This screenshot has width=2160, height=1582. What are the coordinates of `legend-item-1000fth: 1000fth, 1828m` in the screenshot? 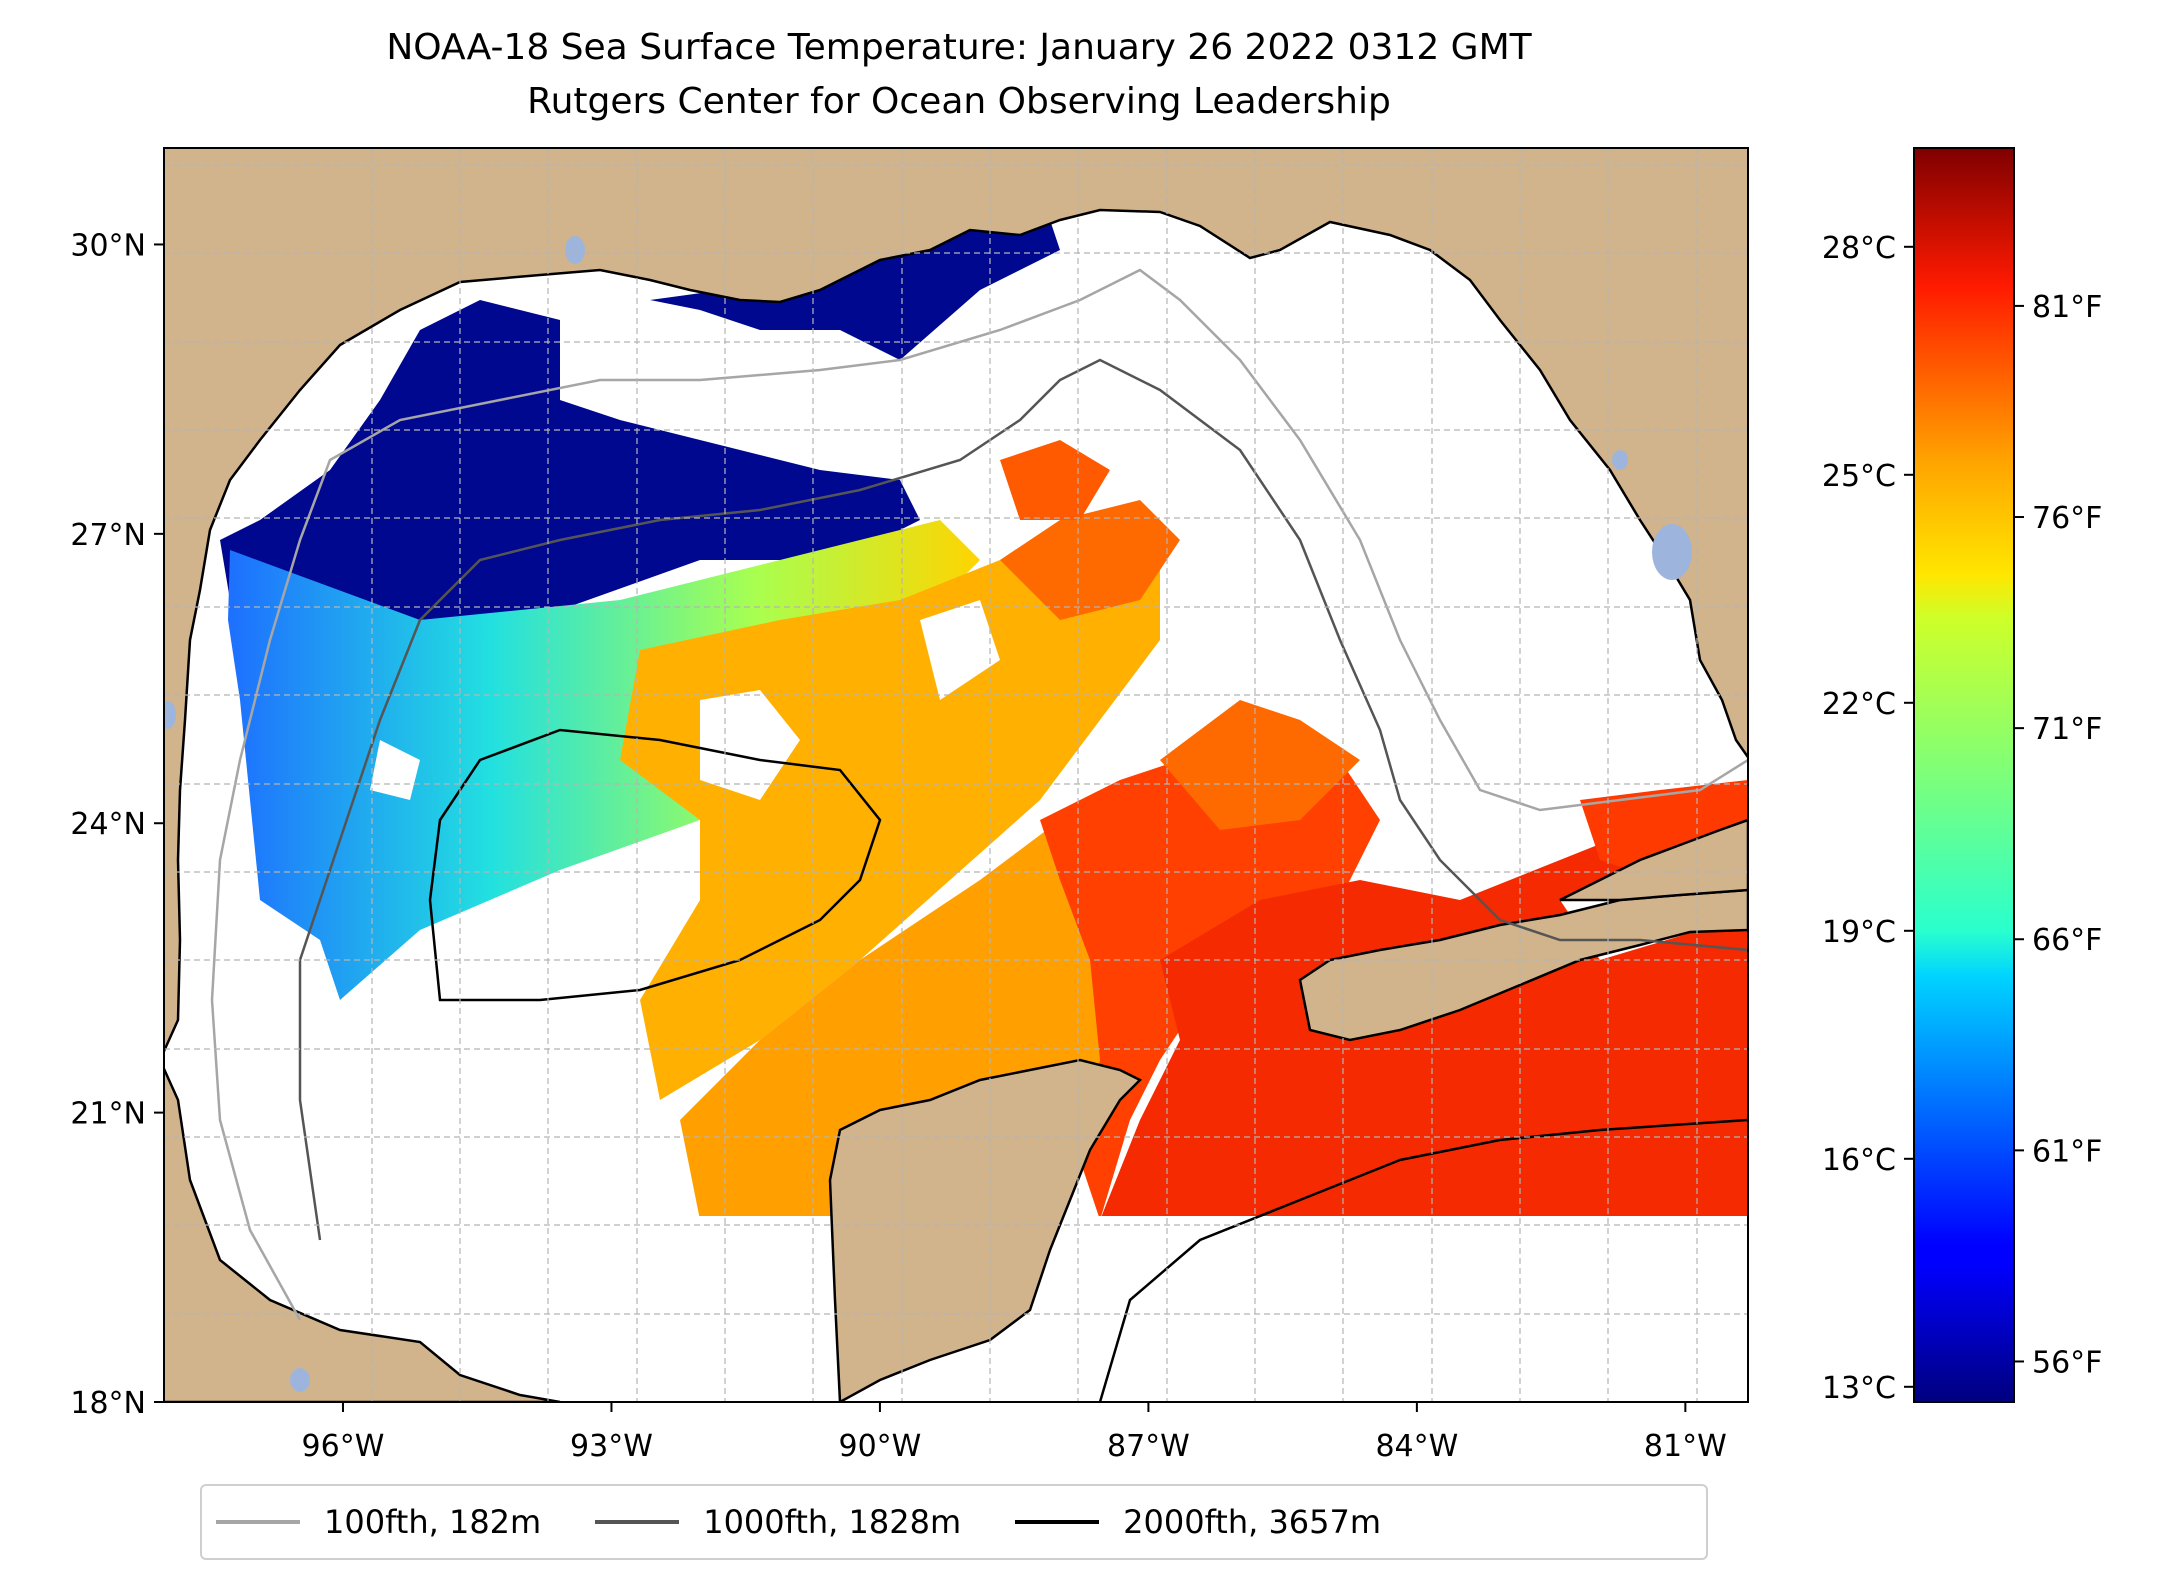 It's located at (778, 1522).